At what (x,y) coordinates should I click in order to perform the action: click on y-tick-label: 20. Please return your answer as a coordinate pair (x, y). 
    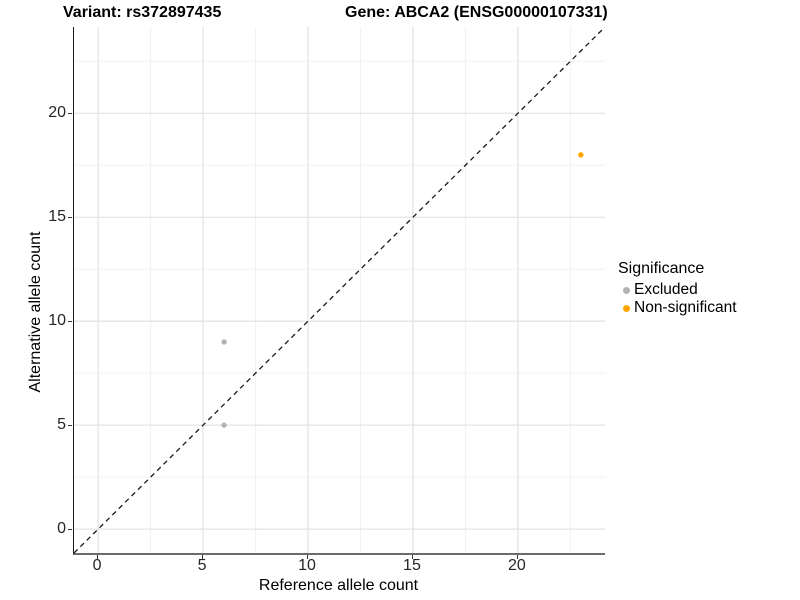
    Looking at the image, I should click on (57, 113).